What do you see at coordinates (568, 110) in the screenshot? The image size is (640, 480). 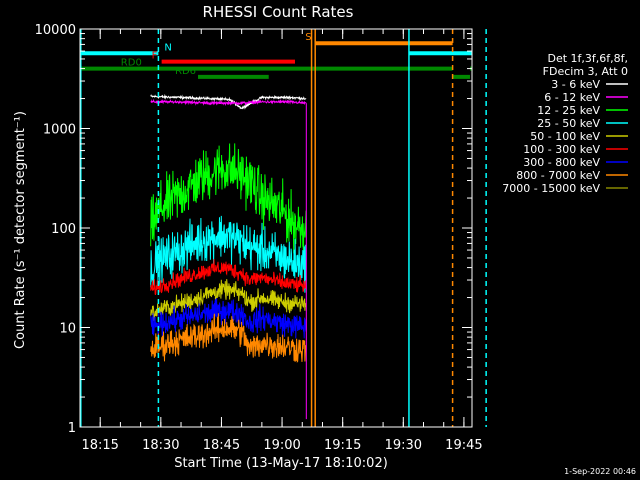 I see `legend-label-2: 12 - 25 keV` at bounding box center [568, 110].